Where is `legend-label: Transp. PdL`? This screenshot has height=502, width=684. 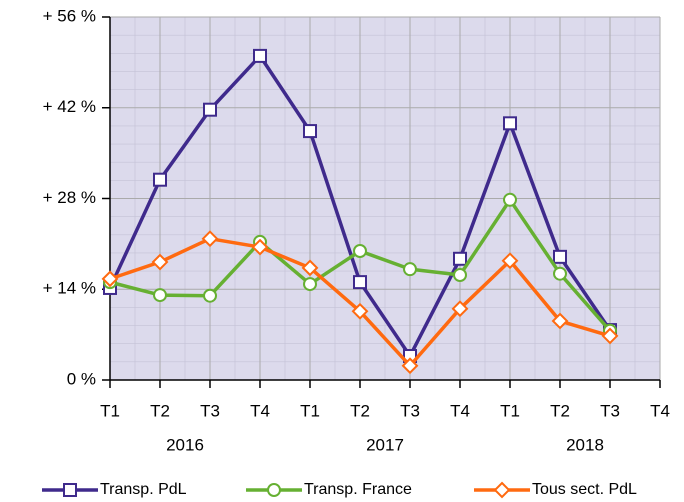 legend-label: Transp. PdL is located at coordinates (143, 489).